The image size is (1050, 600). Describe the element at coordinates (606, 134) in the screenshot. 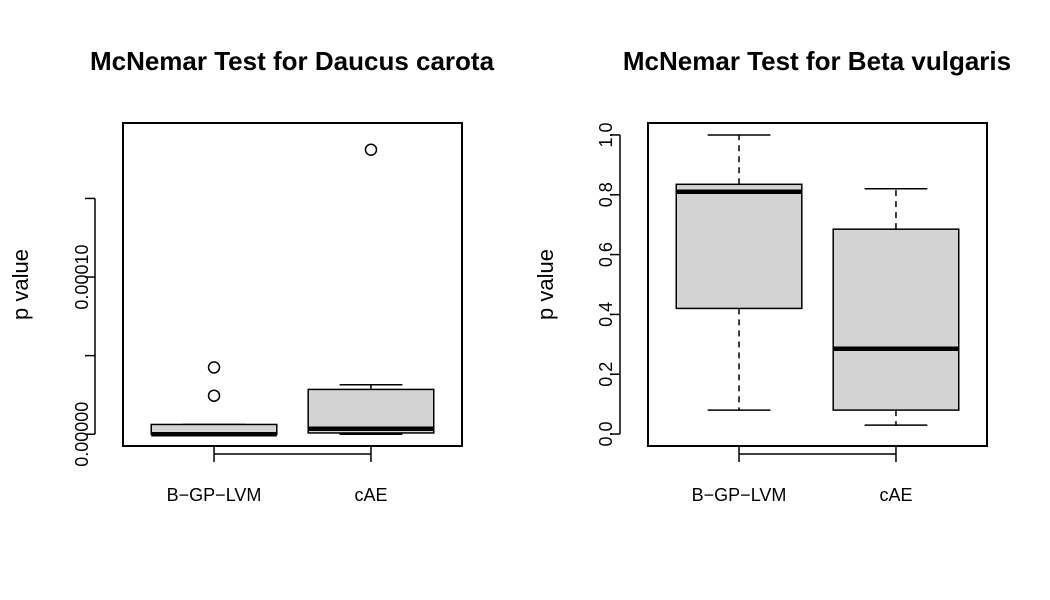

I see `y-tick-label: 1.0` at that location.